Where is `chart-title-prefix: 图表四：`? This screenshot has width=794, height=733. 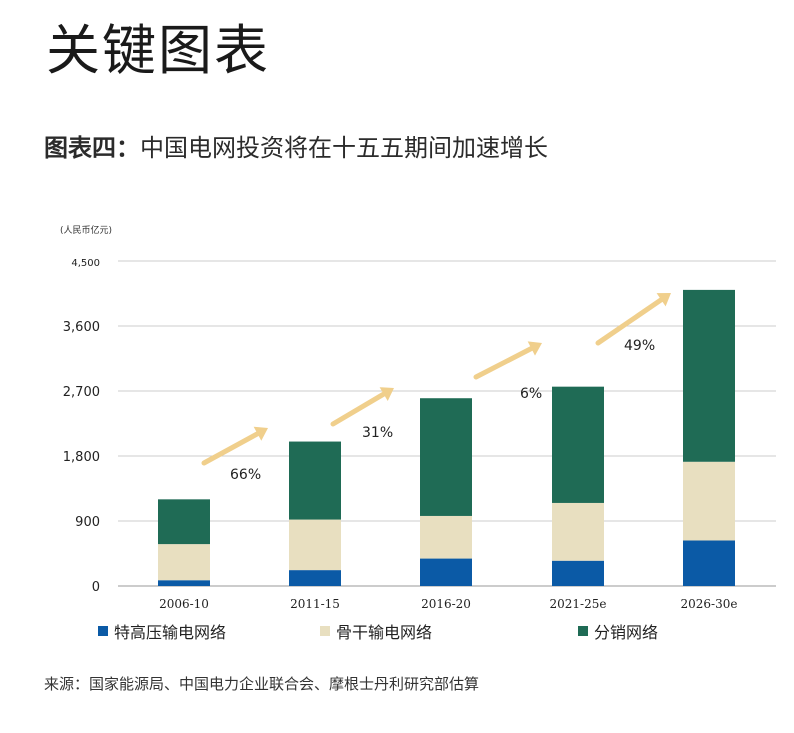
chart-title-prefix: 图表四： is located at coordinates (92, 147).